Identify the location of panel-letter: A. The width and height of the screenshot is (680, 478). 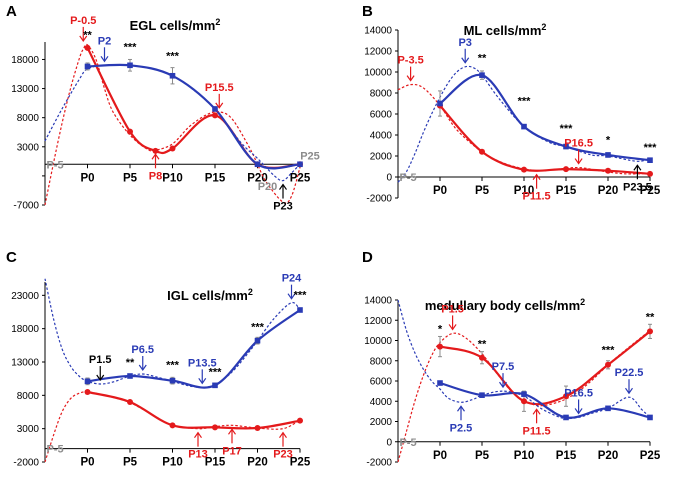
(11, 11).